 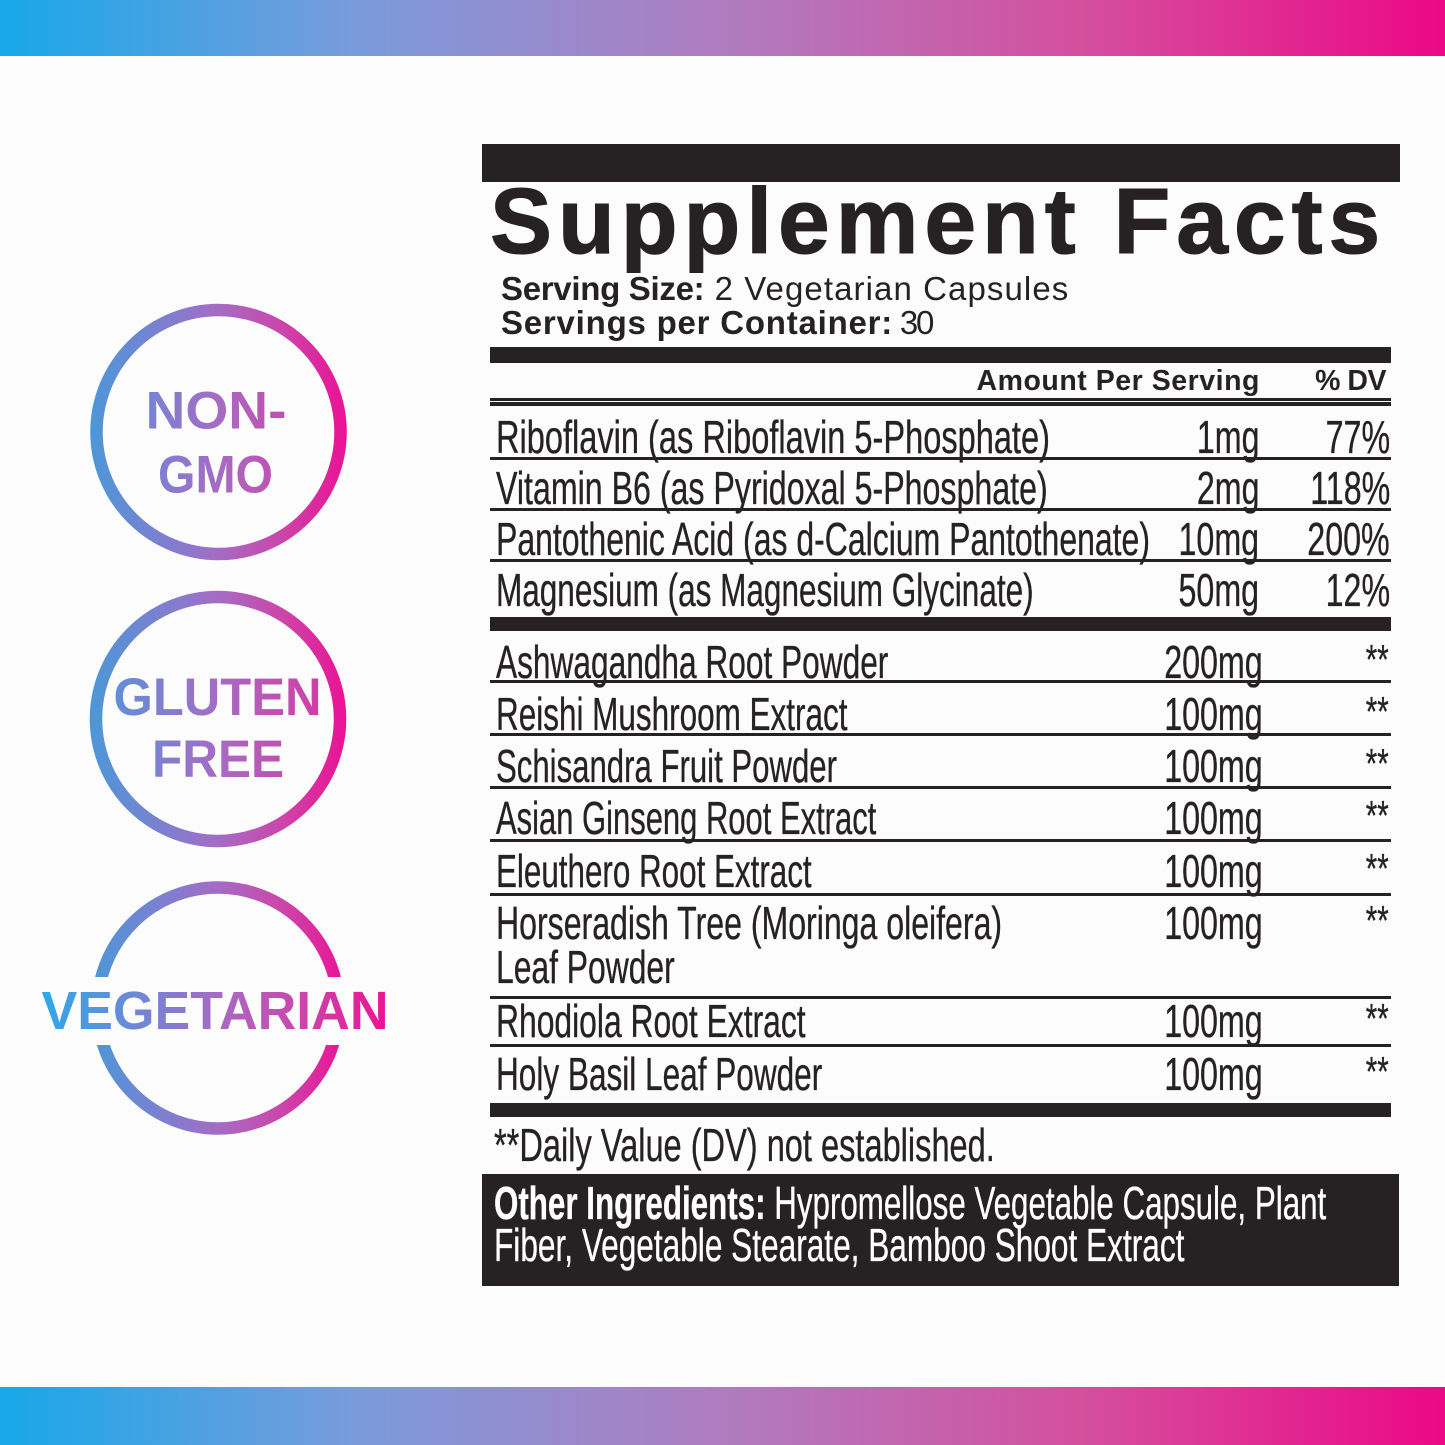 I want to click on svg-text: FREE, so click(x=218, y=759).